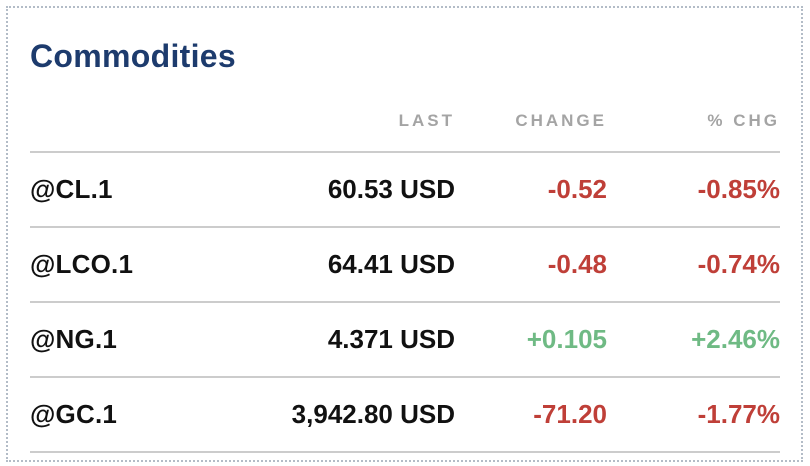  I want to click on pct-change-value: -1.77%, so click(738, 414).